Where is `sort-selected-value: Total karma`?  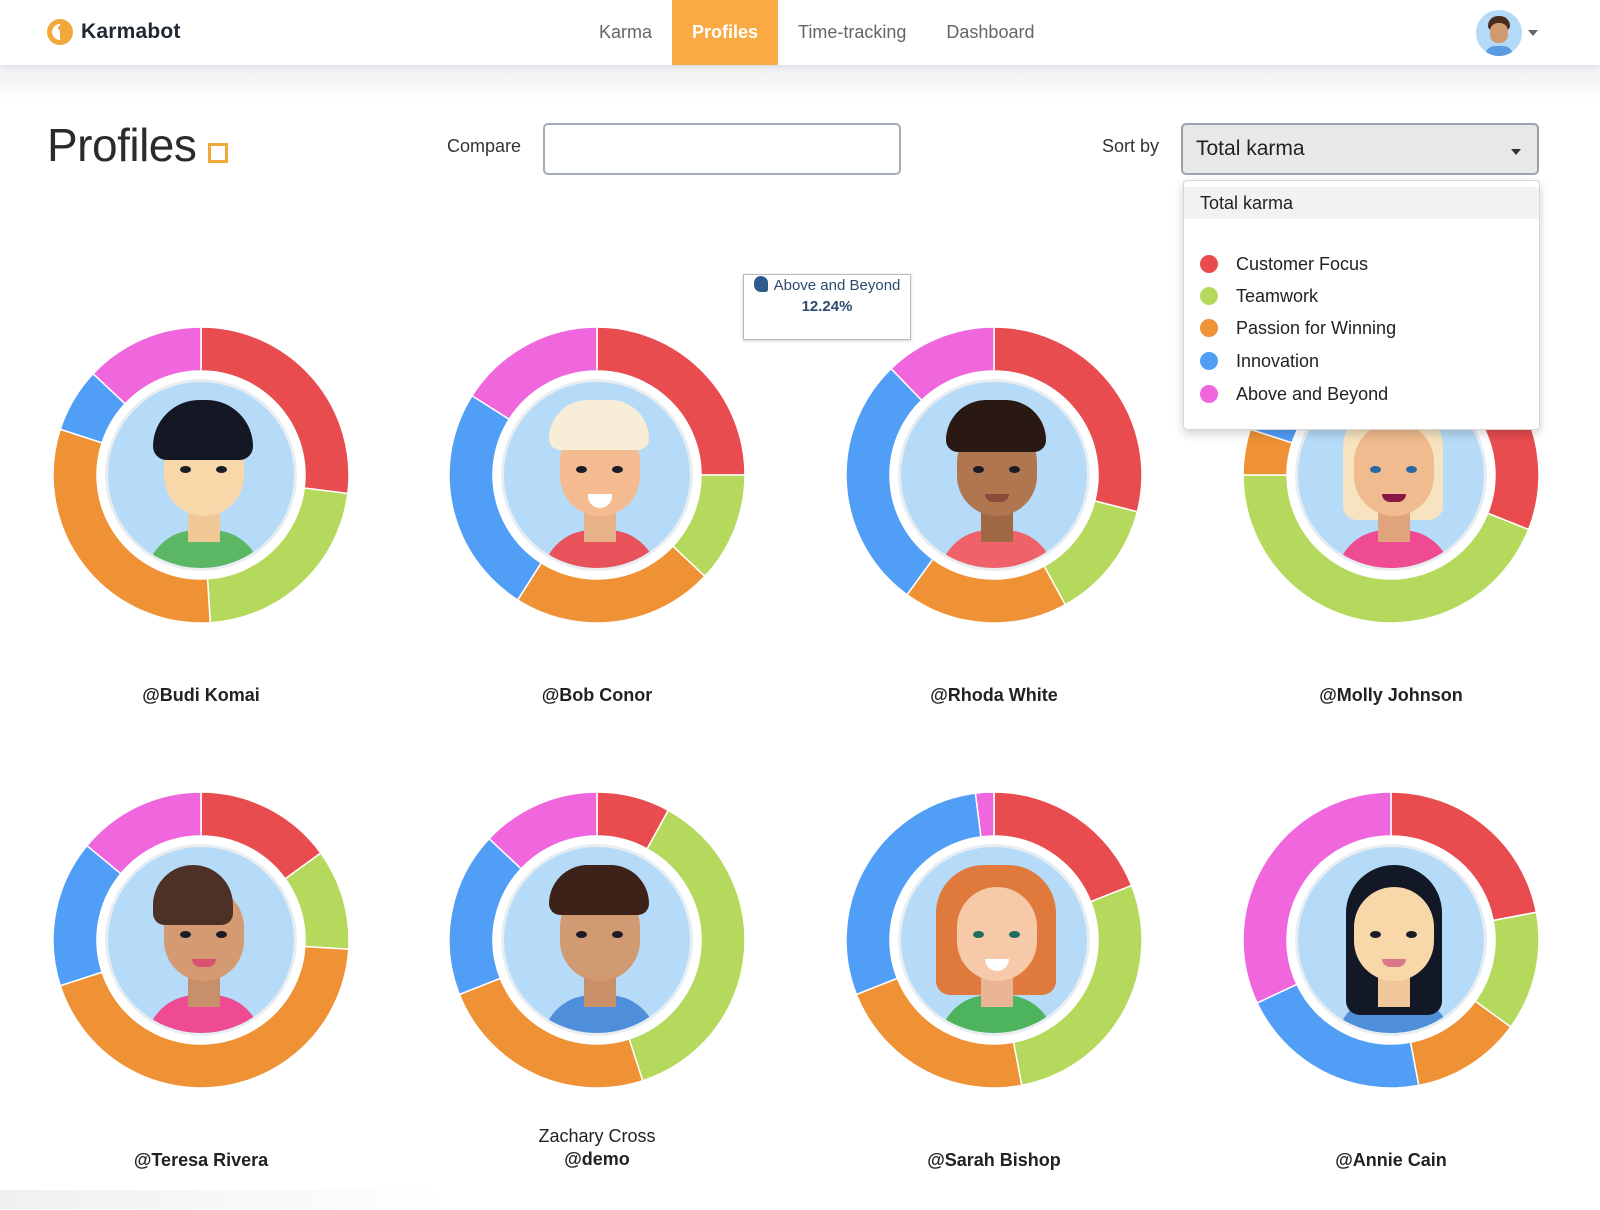 sort-selected-value: Total karma is located at coordinates (1250, 148).